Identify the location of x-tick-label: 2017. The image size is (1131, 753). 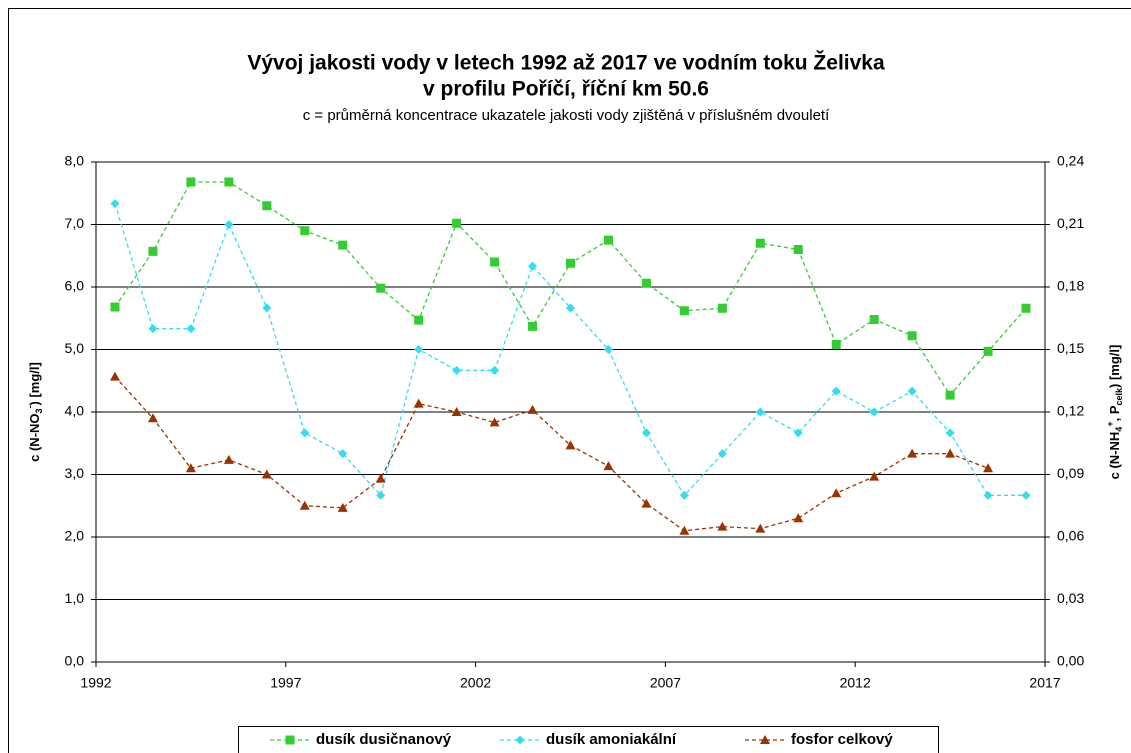
(1044, 683).